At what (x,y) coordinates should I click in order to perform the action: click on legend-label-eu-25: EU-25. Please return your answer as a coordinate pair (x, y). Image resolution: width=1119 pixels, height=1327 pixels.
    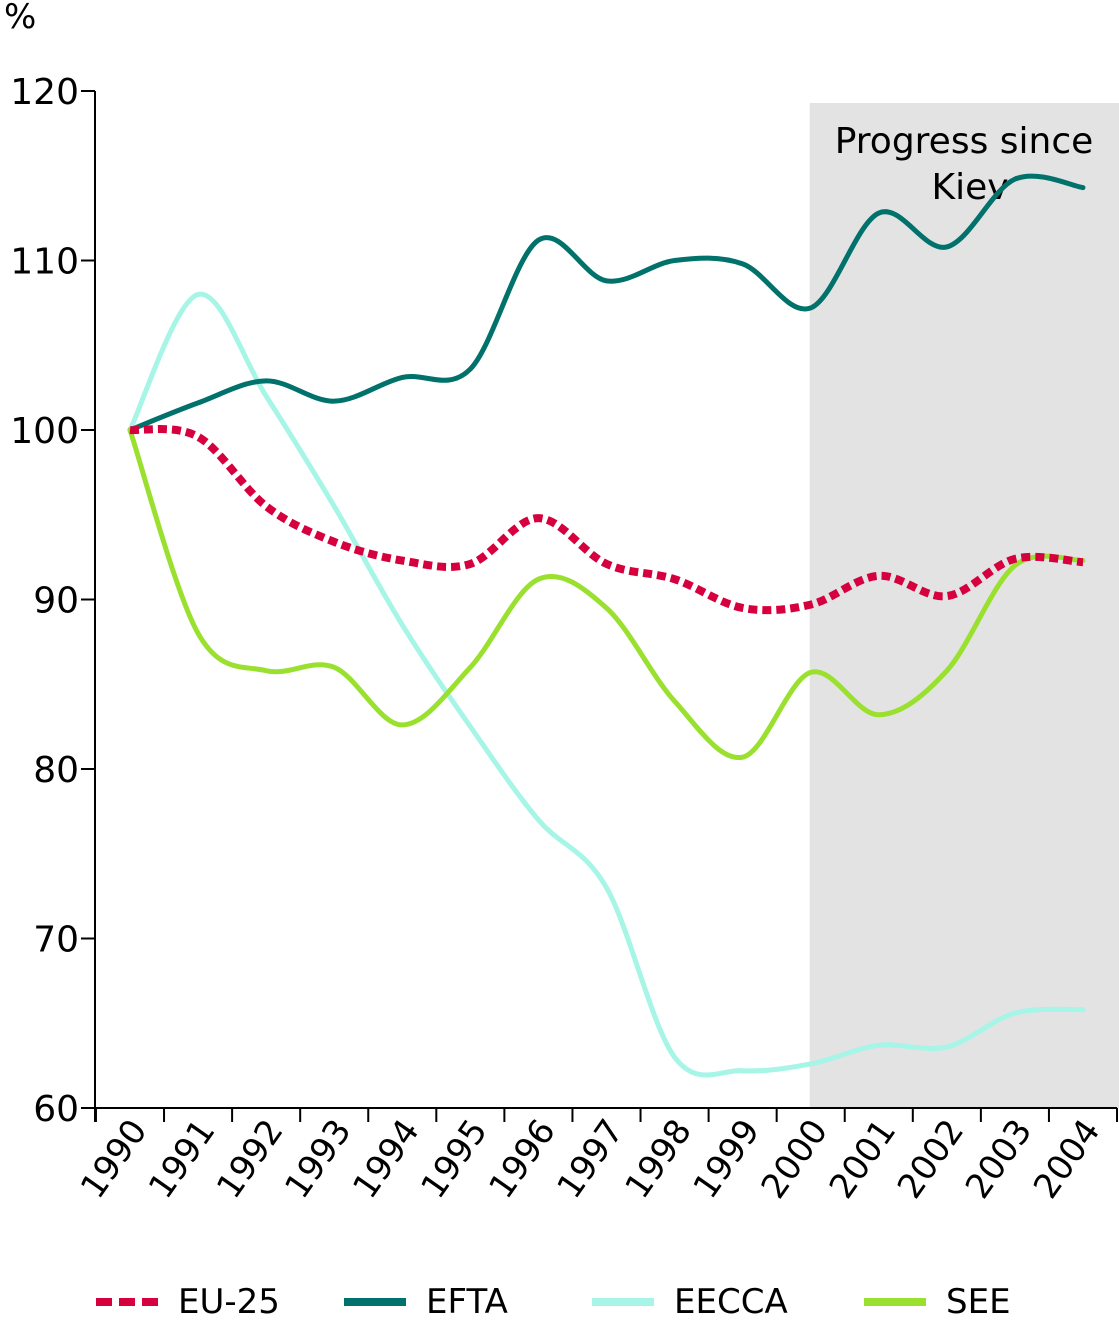
    Looking at the image, I should click on (229, 1302).